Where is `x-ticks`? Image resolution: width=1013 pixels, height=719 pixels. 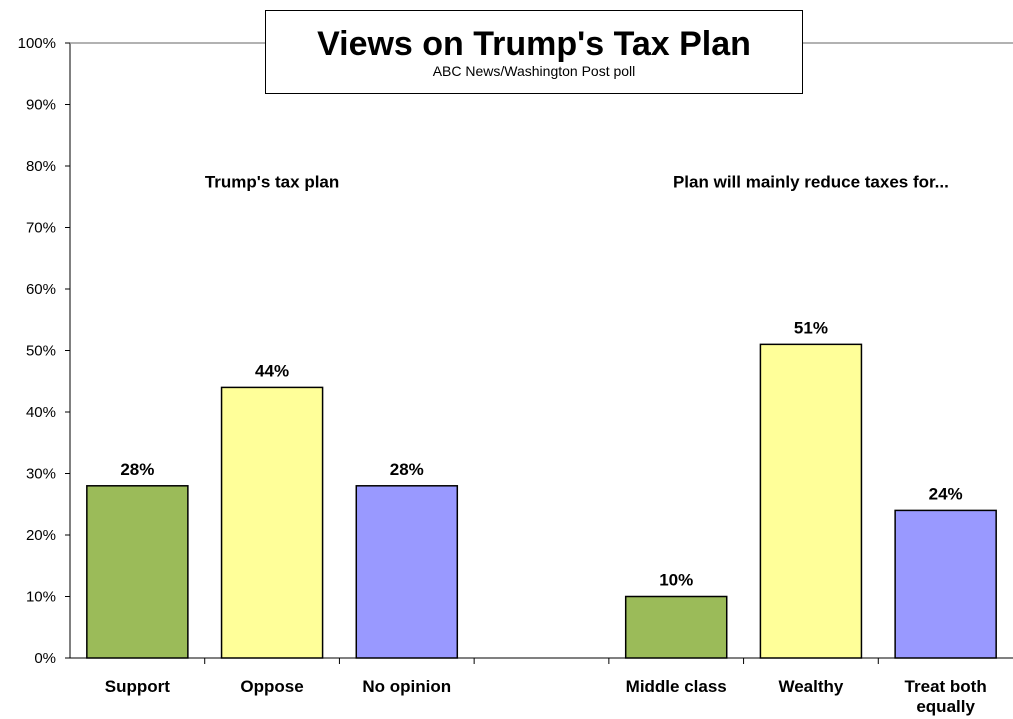 x-ticks is located at coordinates (542, 661).